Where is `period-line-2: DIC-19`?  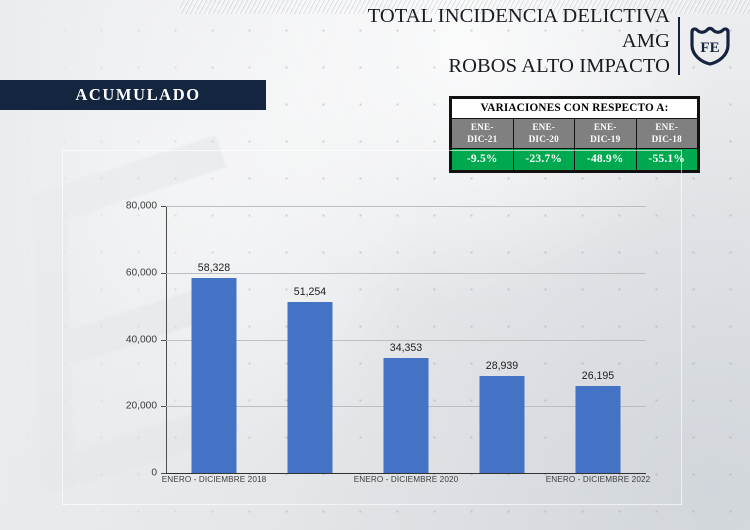 period-line-2: DIC-19 is located at coordinates (605, 138).